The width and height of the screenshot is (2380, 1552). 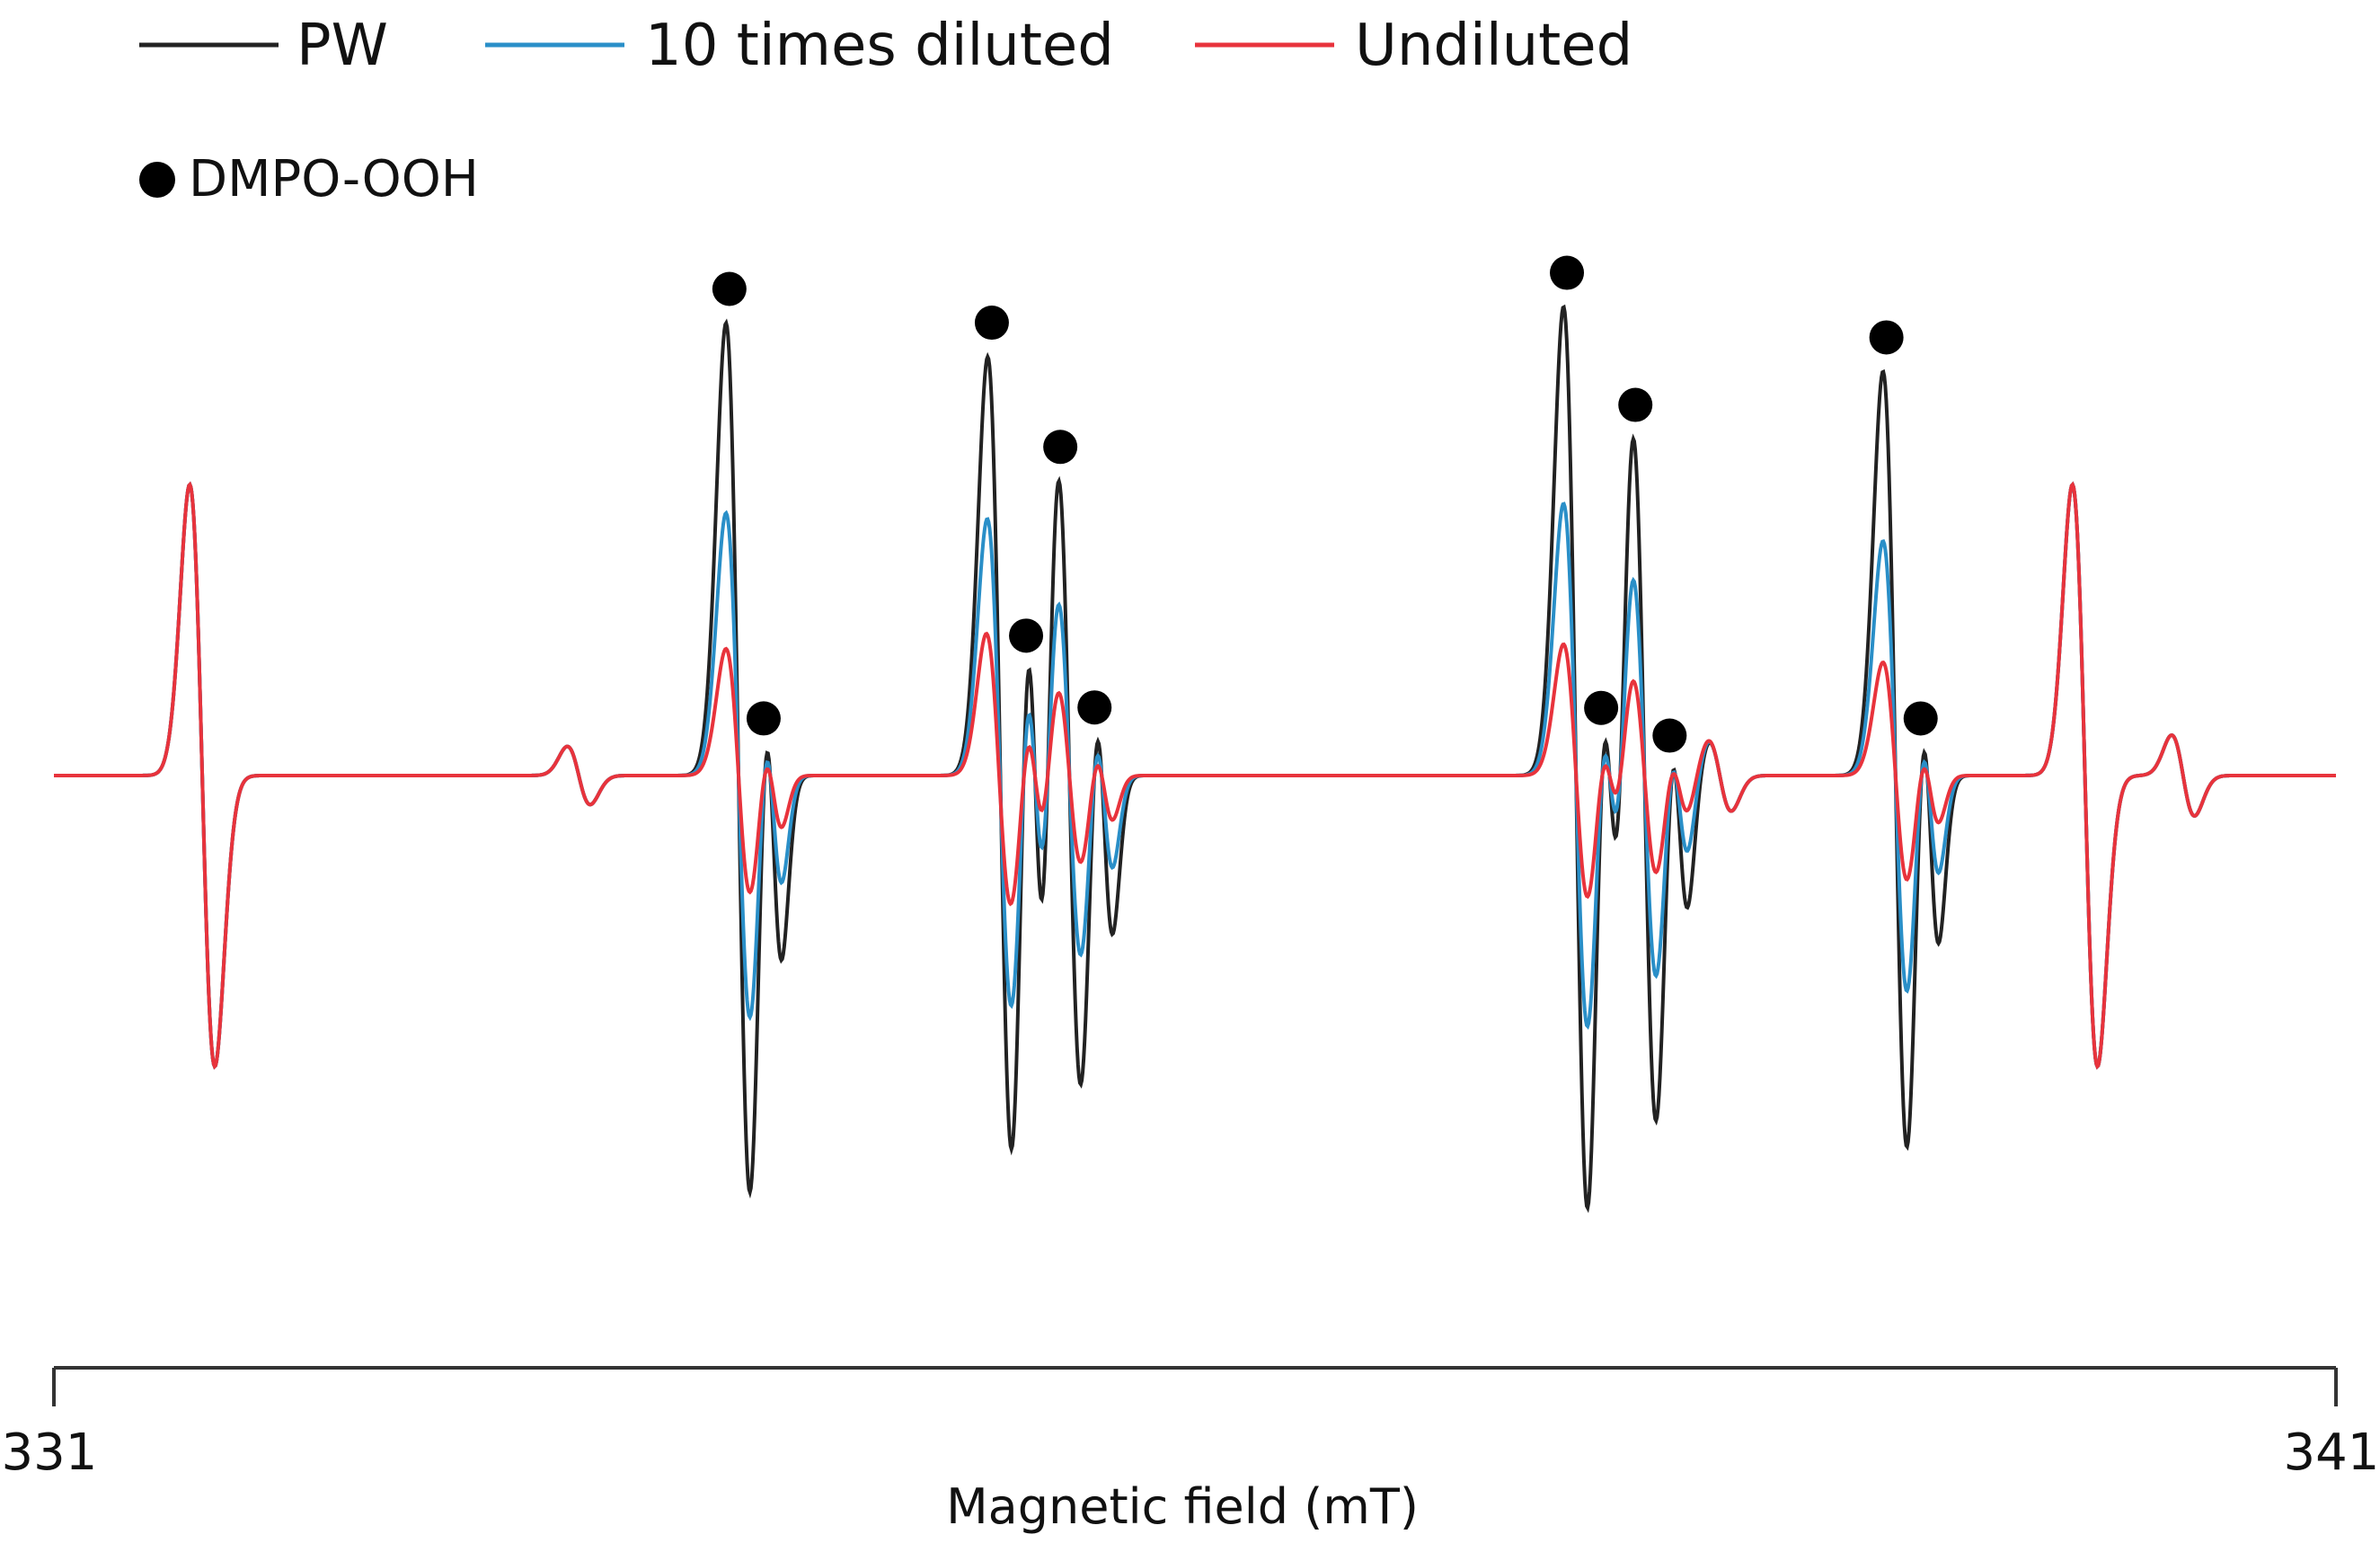 What do you see at coordinates (2332, 1452) in the screenshot?
I see `x-tick-label-341: 341` at bounding box center [2332, 1452].